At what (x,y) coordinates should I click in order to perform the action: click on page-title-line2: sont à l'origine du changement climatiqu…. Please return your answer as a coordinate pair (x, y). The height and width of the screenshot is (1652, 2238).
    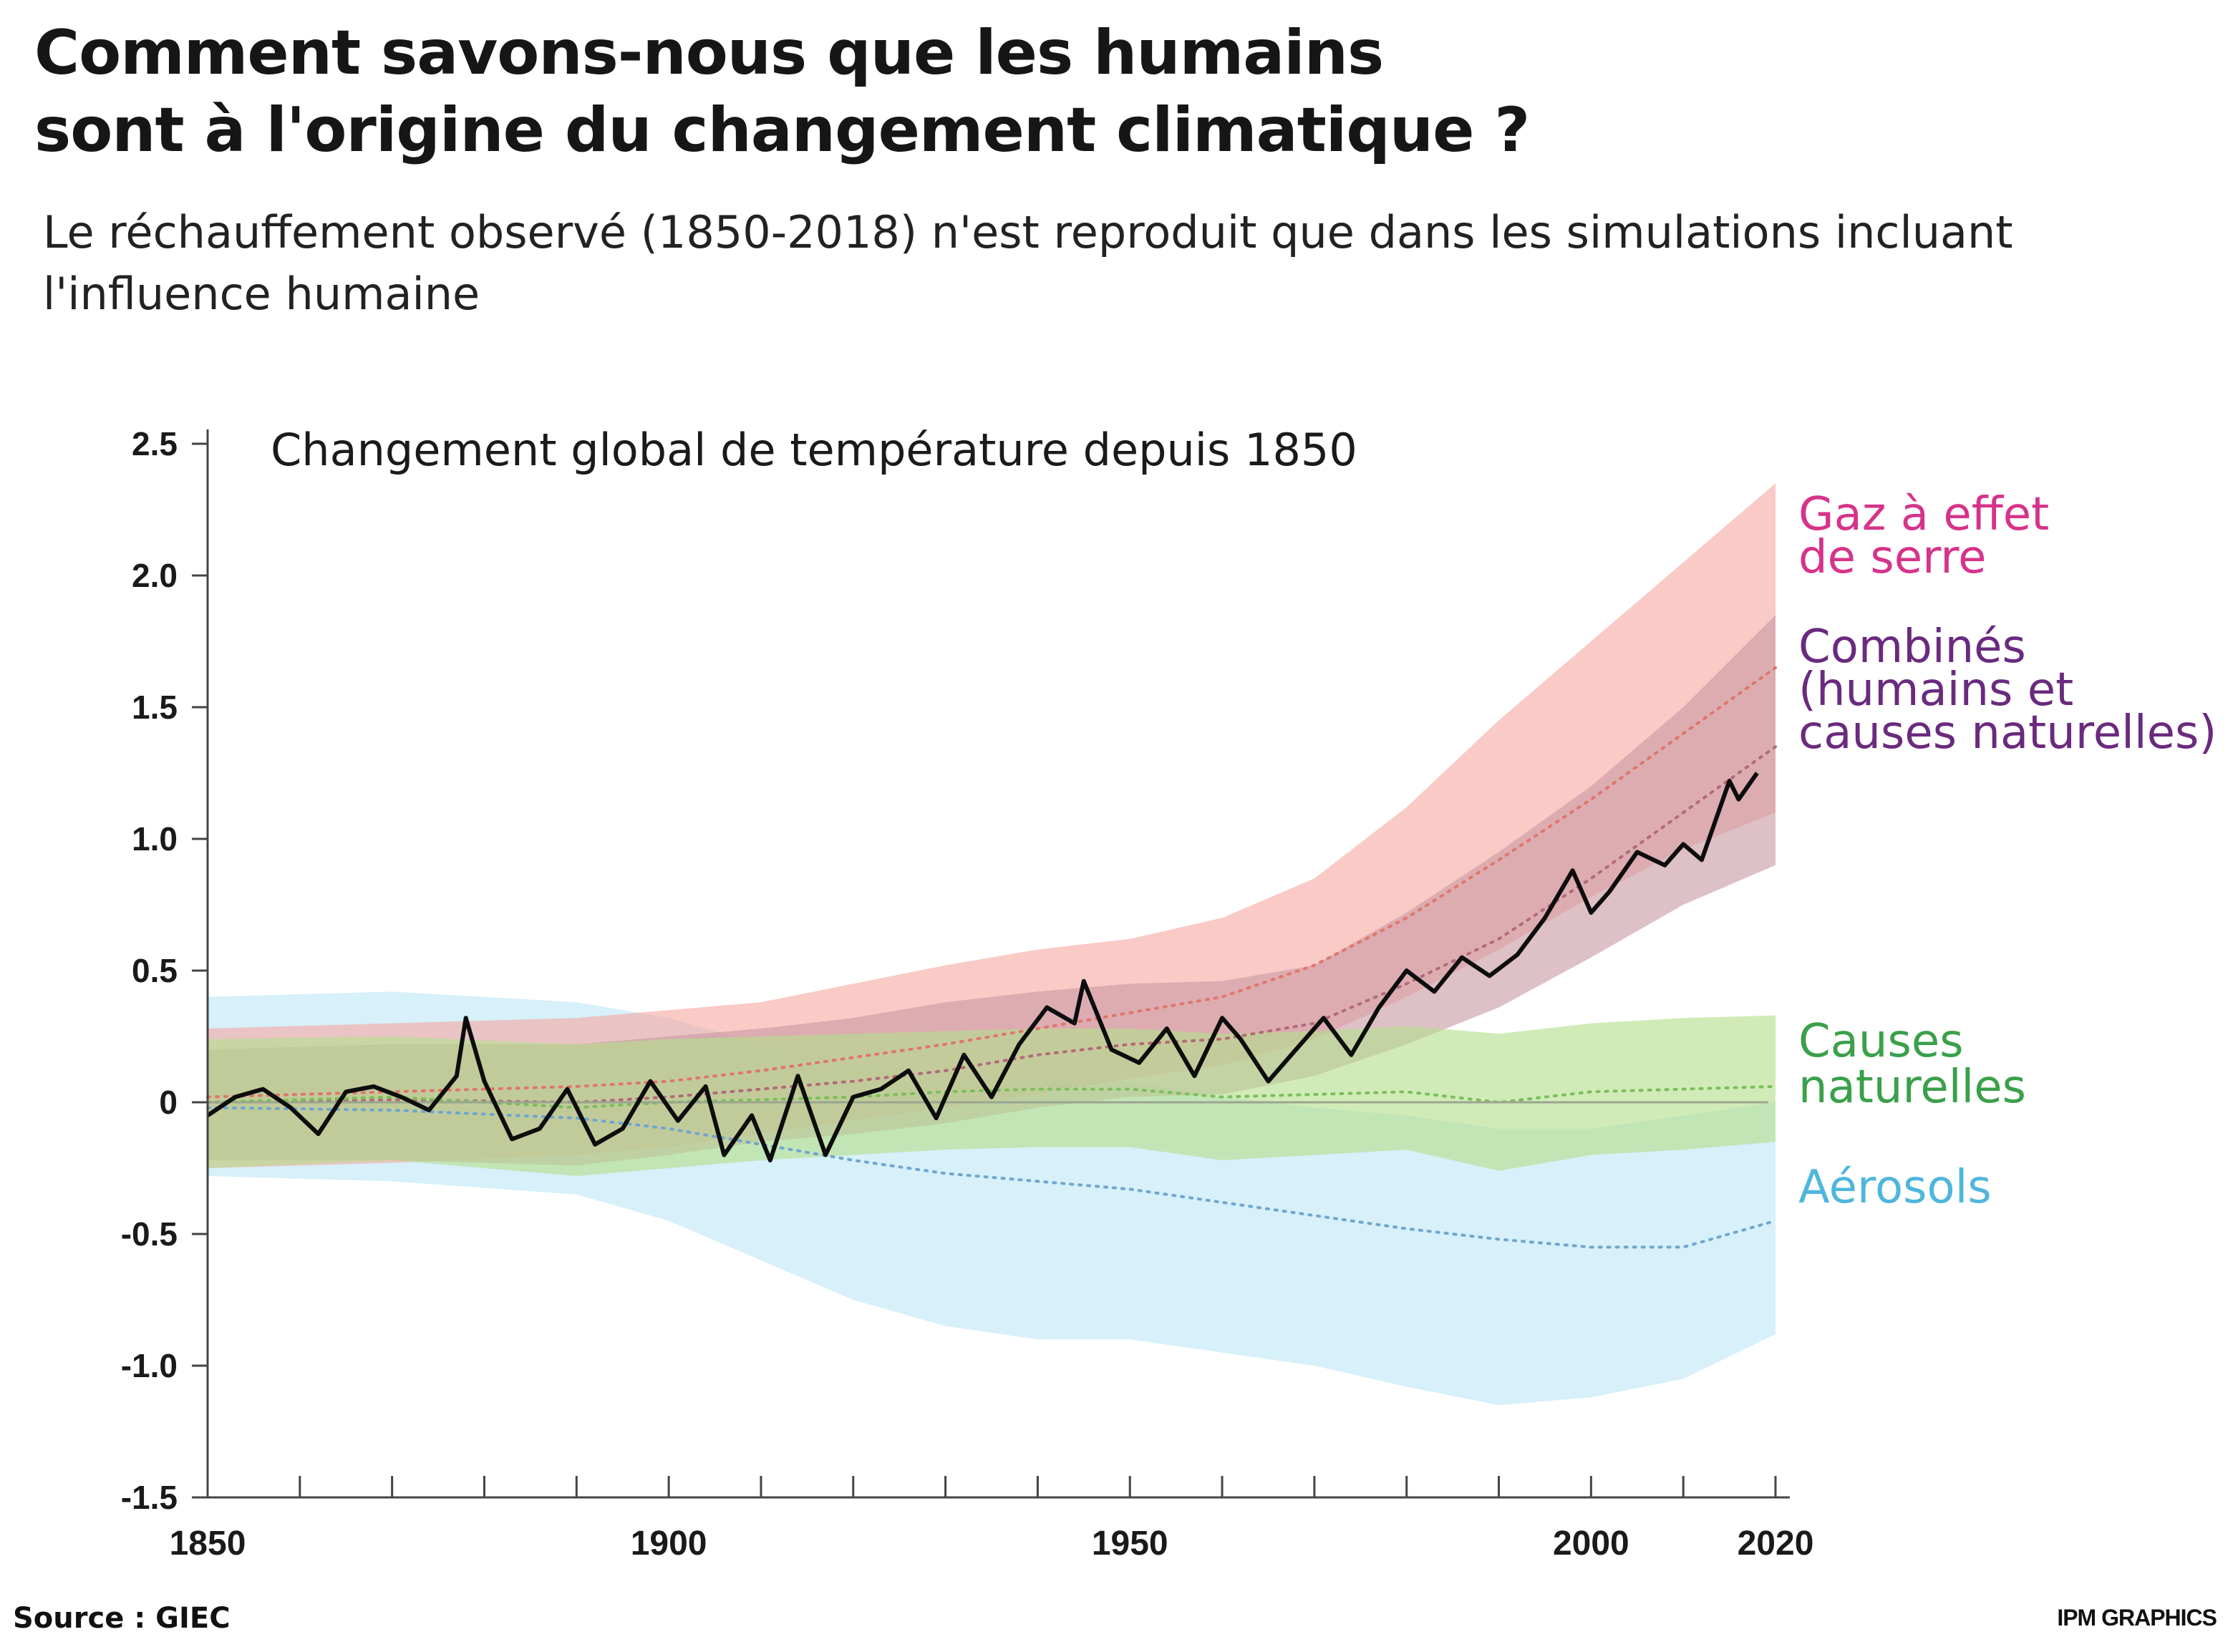
    Looking at the image, I should click on (782, 130).